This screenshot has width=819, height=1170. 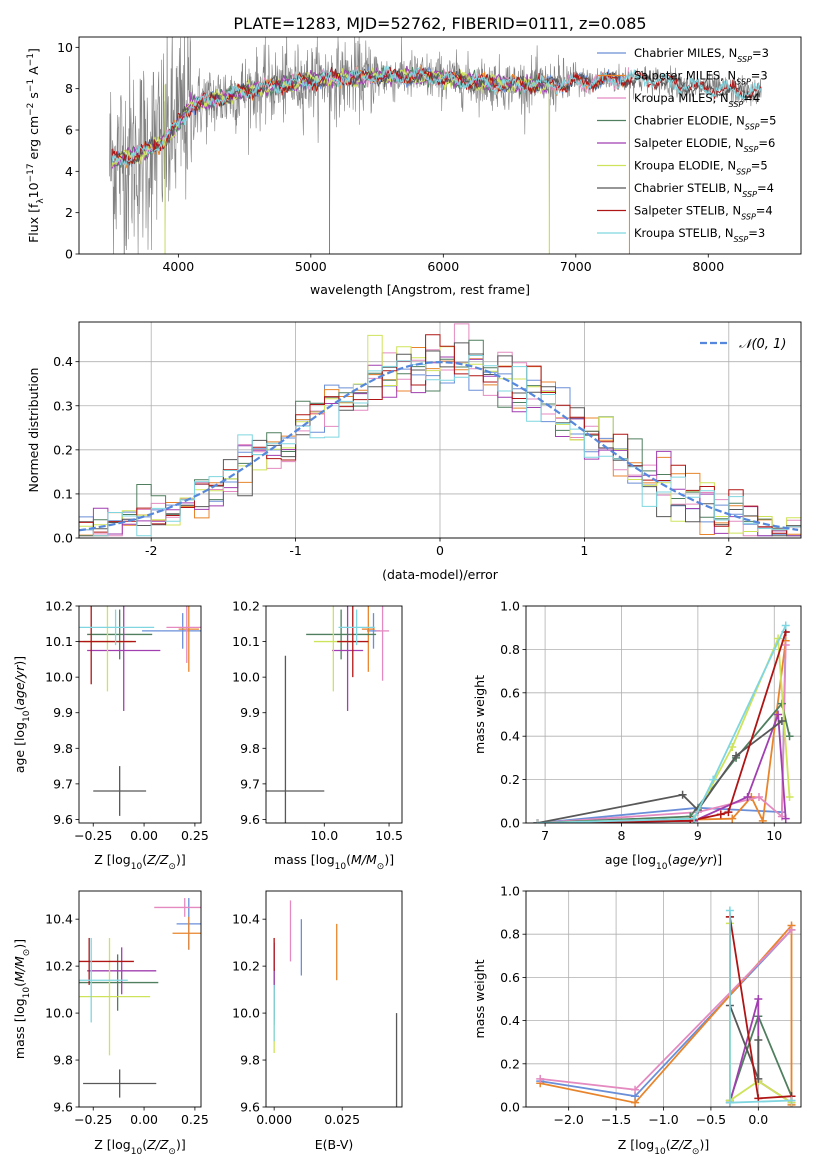 I want to click on legend-entry: Salpeter MILES, NSSP=3, so click(x=701, y=78).